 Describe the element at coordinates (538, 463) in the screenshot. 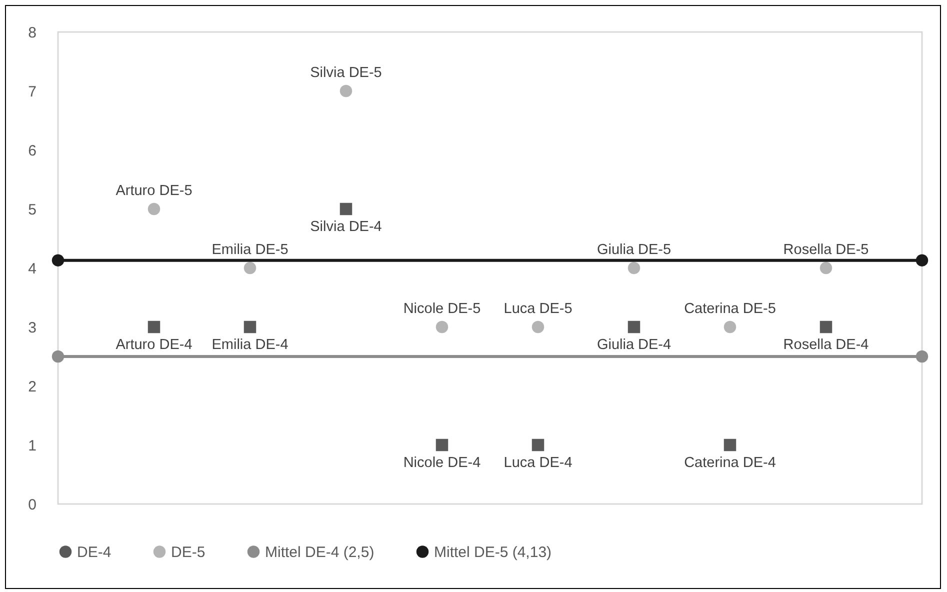

I see `data-label: Luca DE-4` at that location.